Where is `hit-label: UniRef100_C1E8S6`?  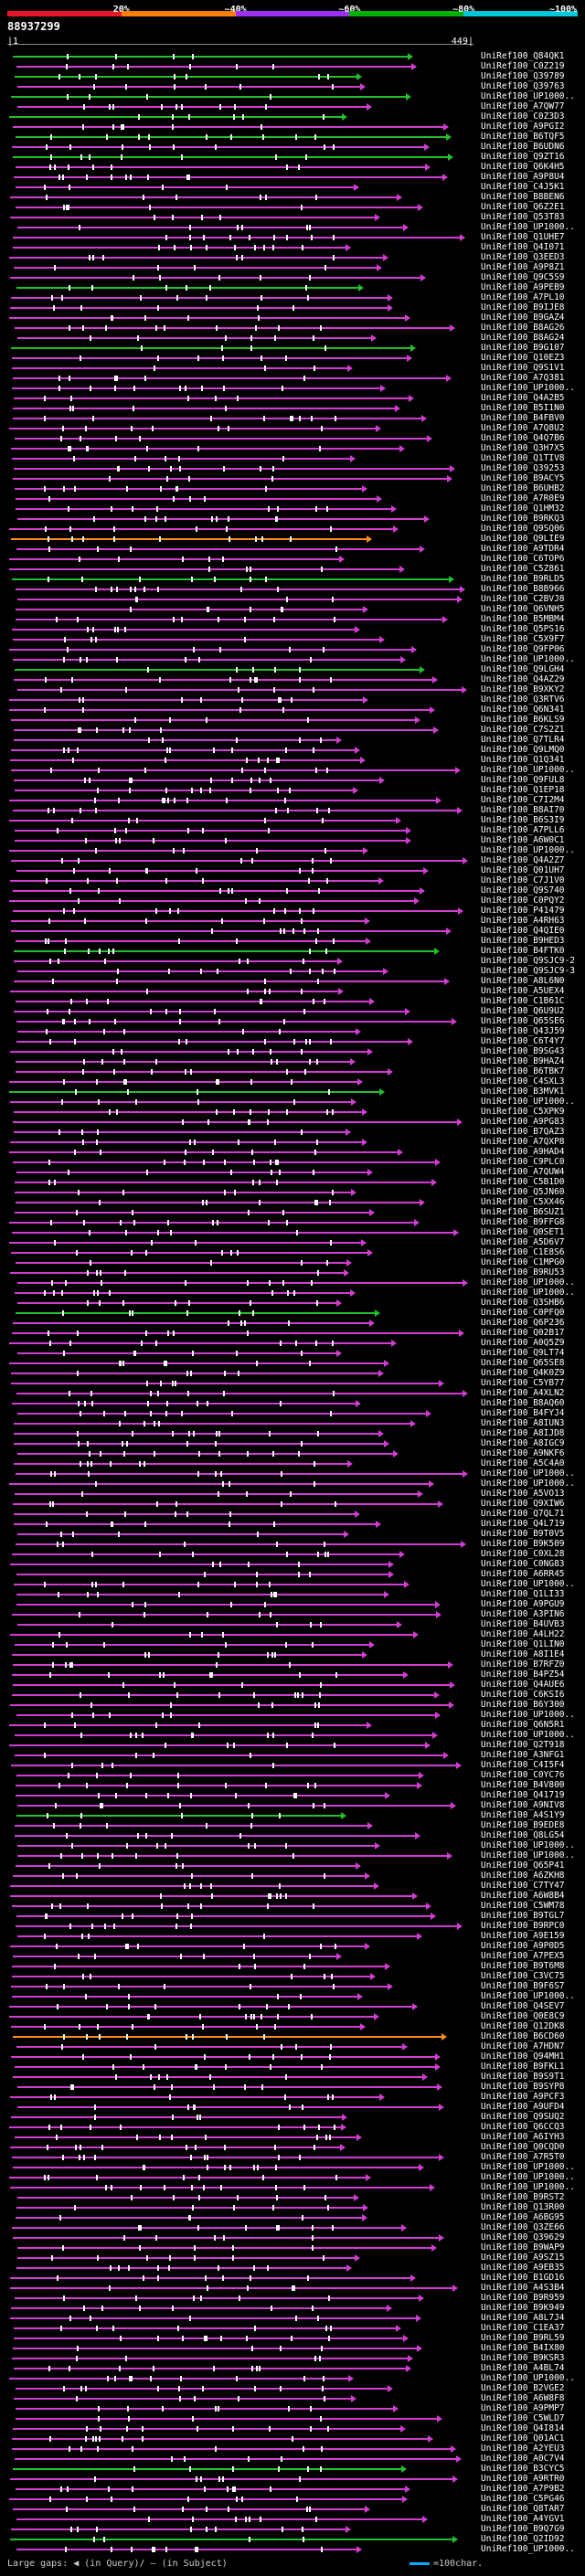 hit-label: UniRef100_C1E8S6 is located at coordinates (523, 1252).